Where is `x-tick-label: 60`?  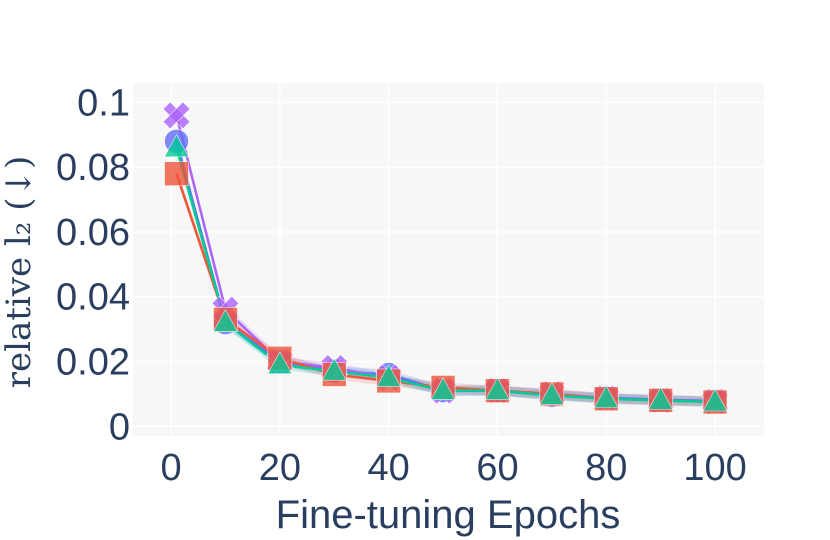 x-tick-label: 60 is located at coordinates (497, 468).